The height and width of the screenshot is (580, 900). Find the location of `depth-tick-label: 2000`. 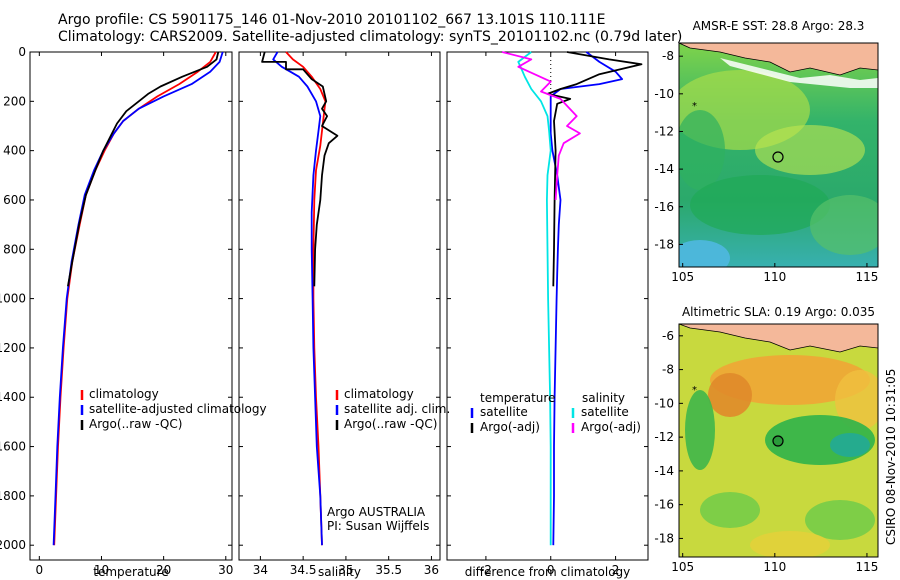

depth-tick-label: 2000 is located at coordinates (13, 545).